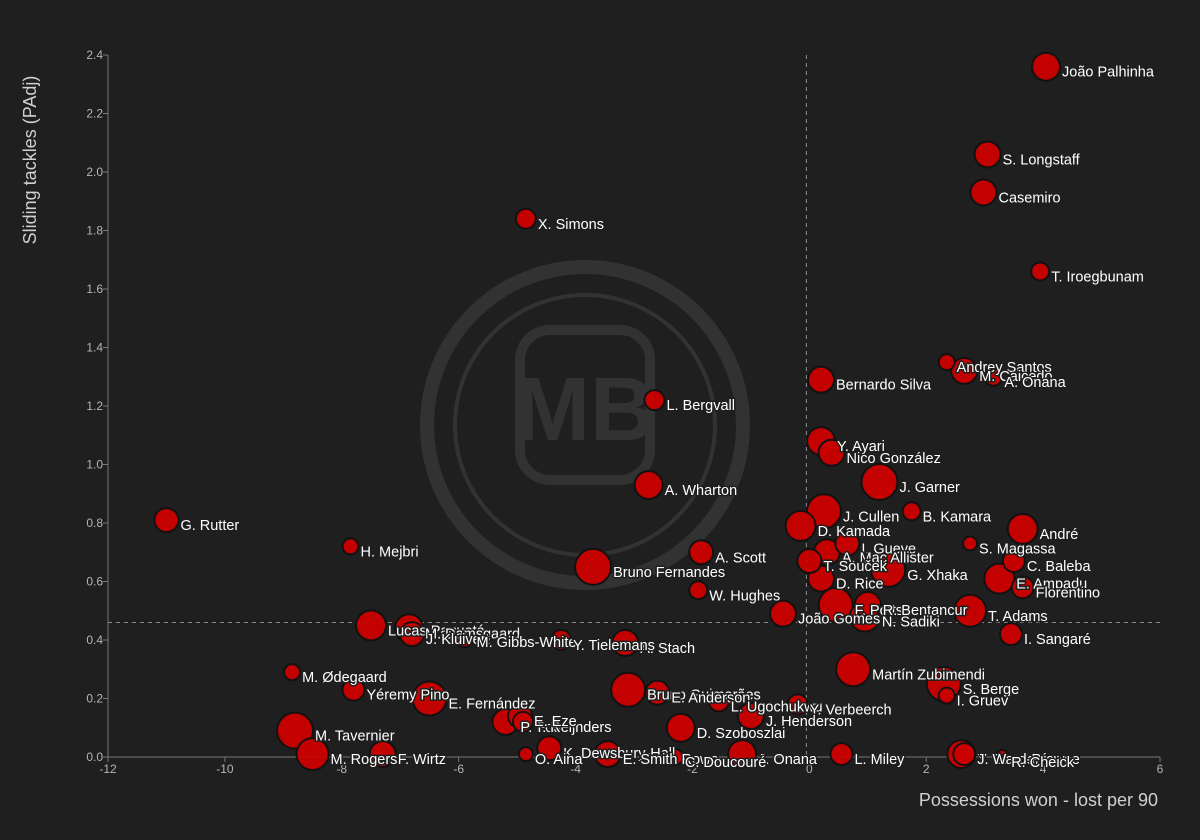 This screenshot has width=1200, height=840. I want to click on point-label: S. Longstaff, so click(1042, 160).